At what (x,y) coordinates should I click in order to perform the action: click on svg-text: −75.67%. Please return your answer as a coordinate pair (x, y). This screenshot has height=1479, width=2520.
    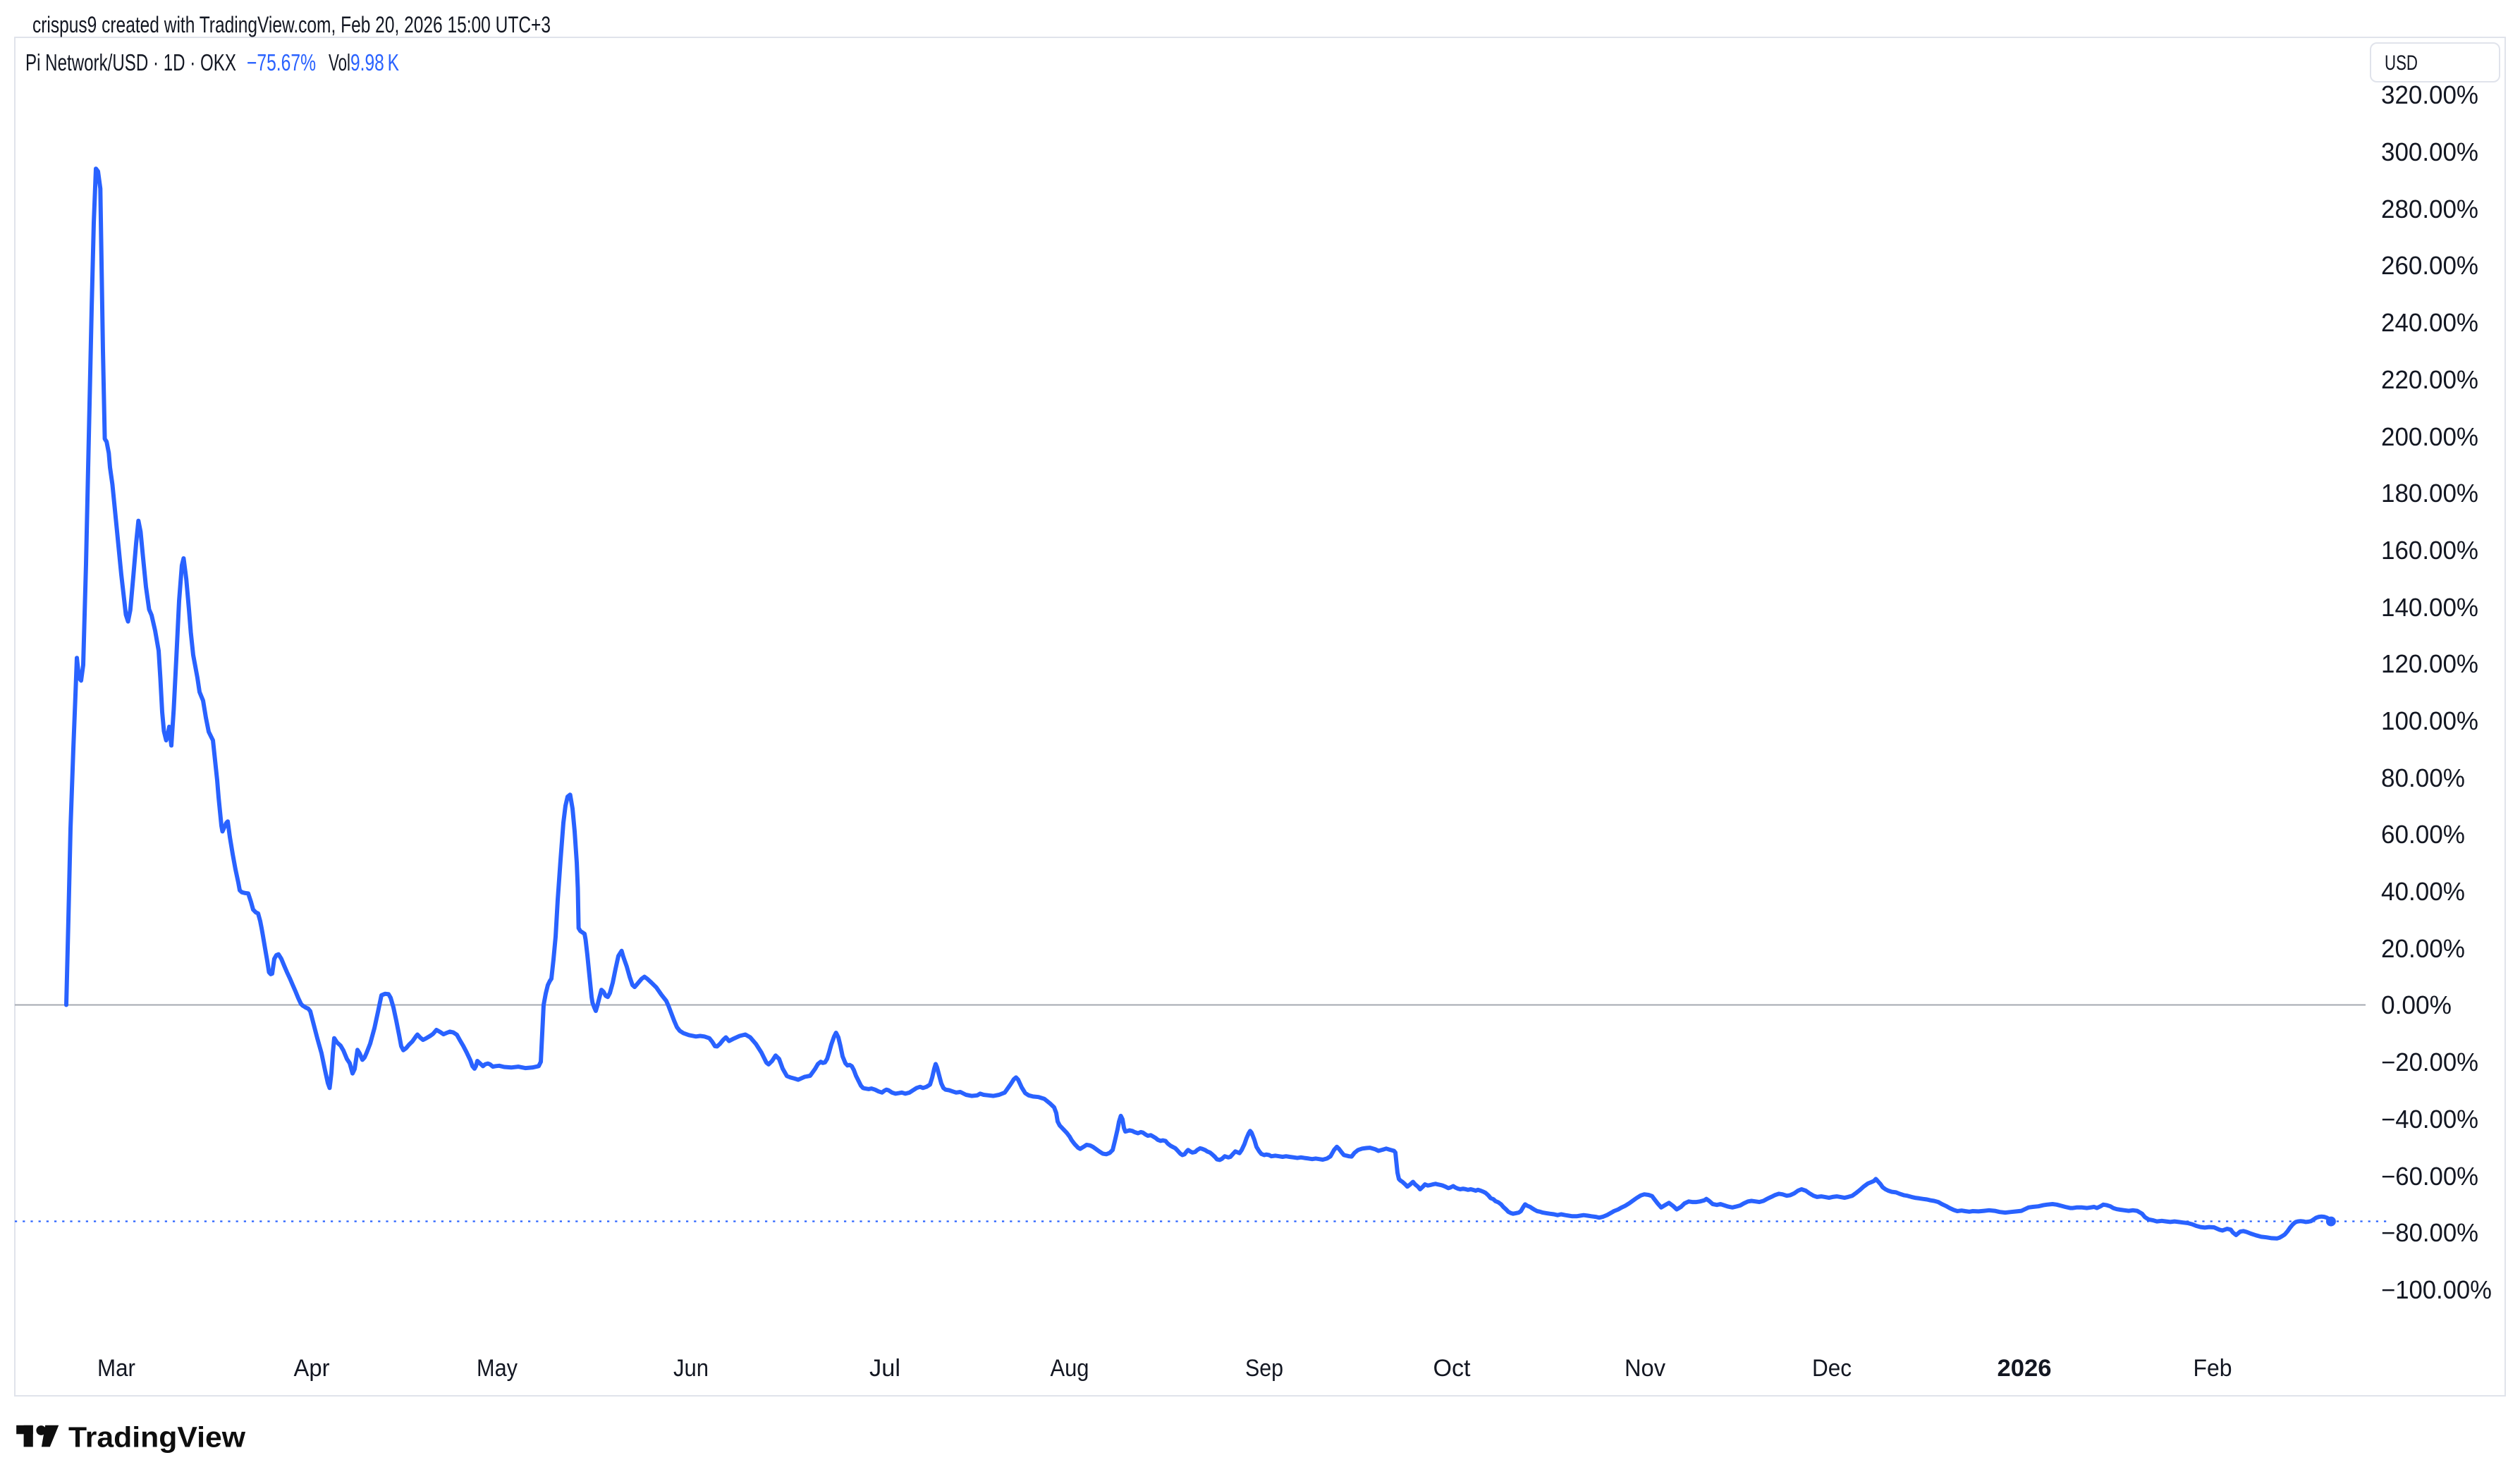
    Looking at the image, I should click on (281, 62).